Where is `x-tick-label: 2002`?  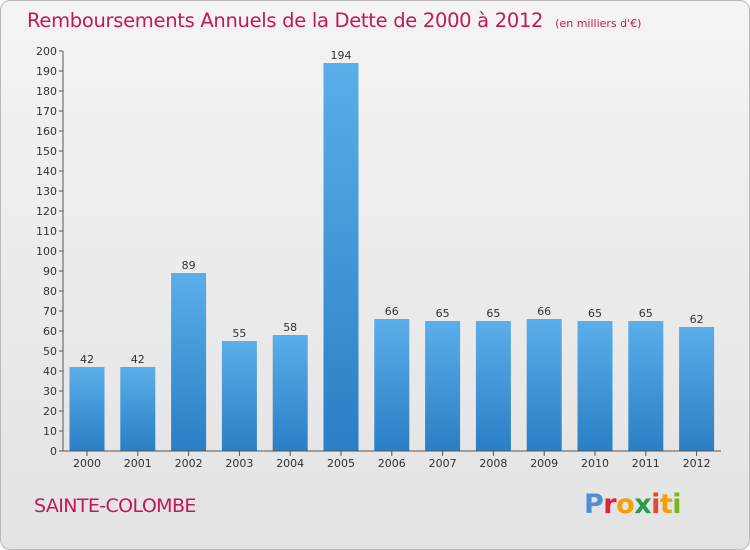 x-tick-label: 2002 is located at coordinates (189, 463).